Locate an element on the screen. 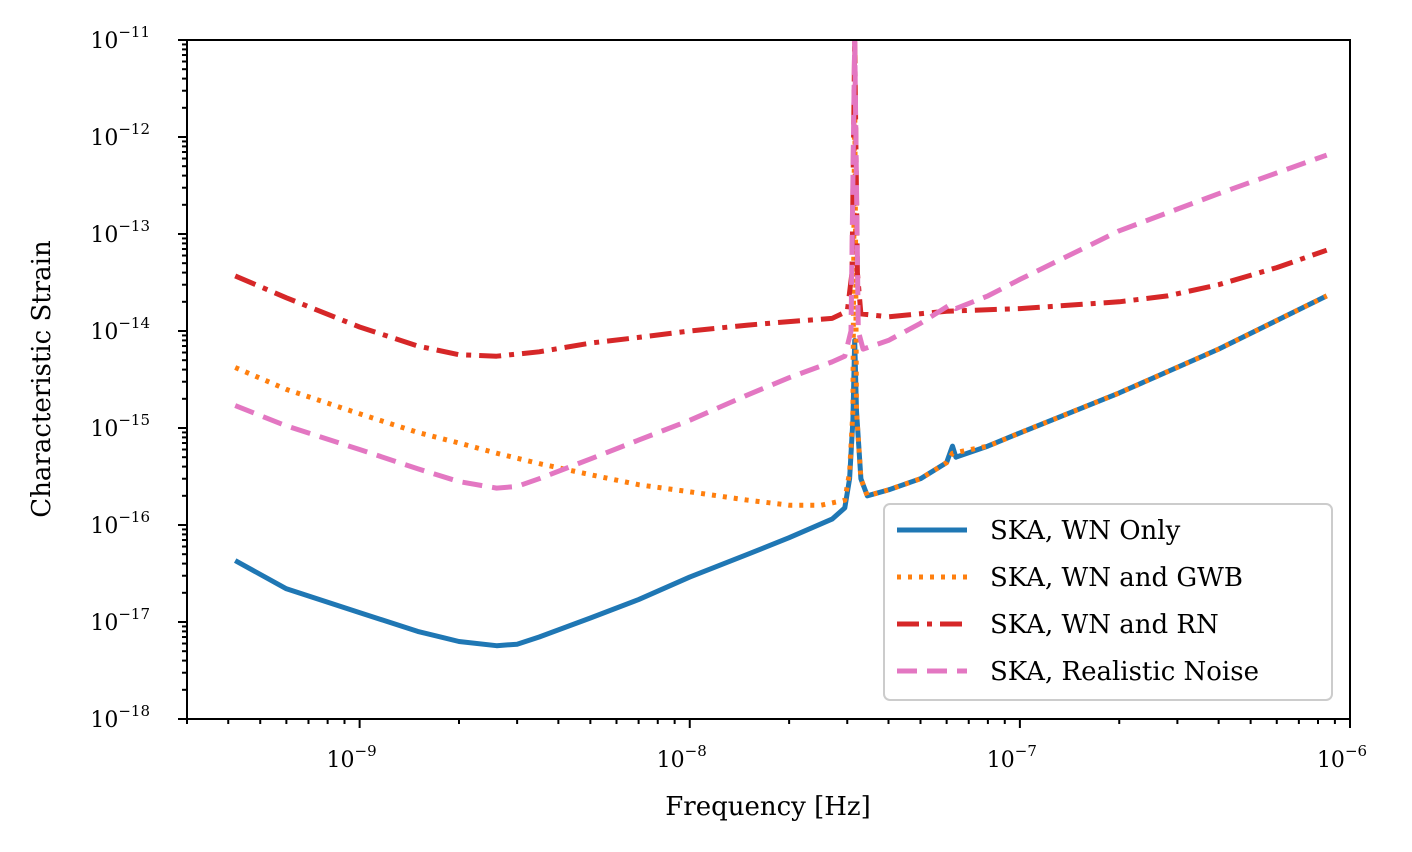 The image size is (1412, 852). y-axis-label: Characteristic Strain is located at coordinates (42, 379).